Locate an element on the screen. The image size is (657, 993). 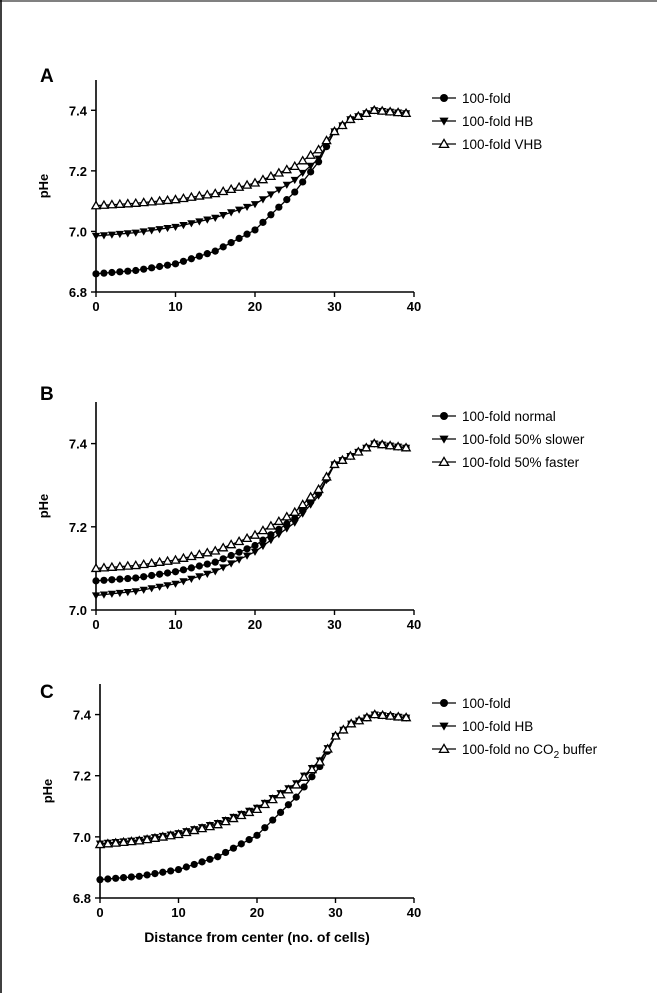
x-tick-label: 10 is located at coordinates (178, 912).